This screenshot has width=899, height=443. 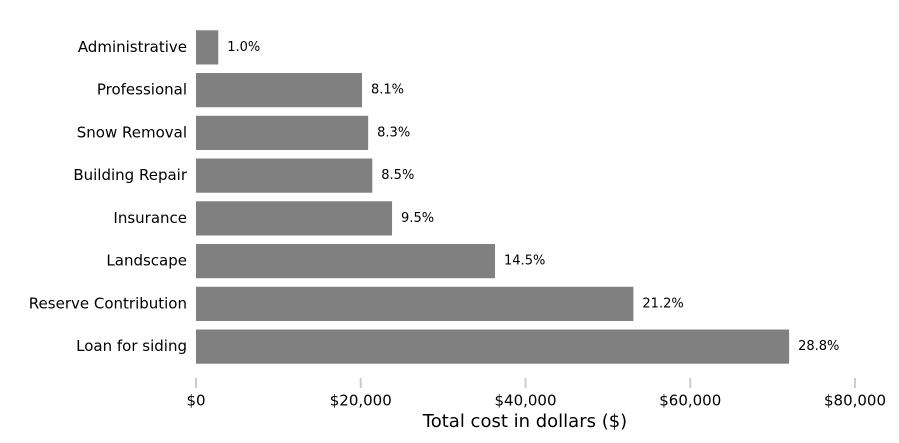 I want to click on y-tick-label: Building Repair, so click(x=130, y=175).